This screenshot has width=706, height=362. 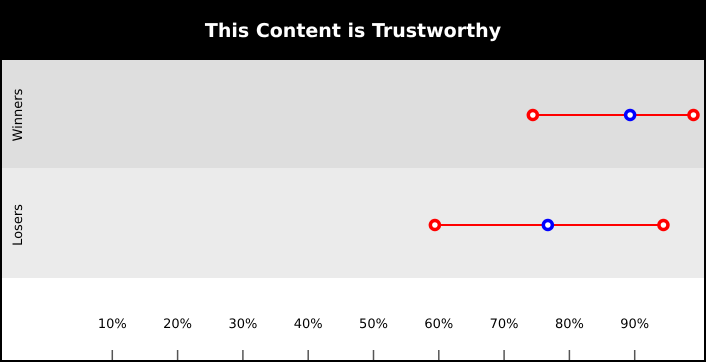 What do you see at coordinates (308, 324) in the screenshot?
I see `x-tick-label: 40%` at bounding box center [308, 324].